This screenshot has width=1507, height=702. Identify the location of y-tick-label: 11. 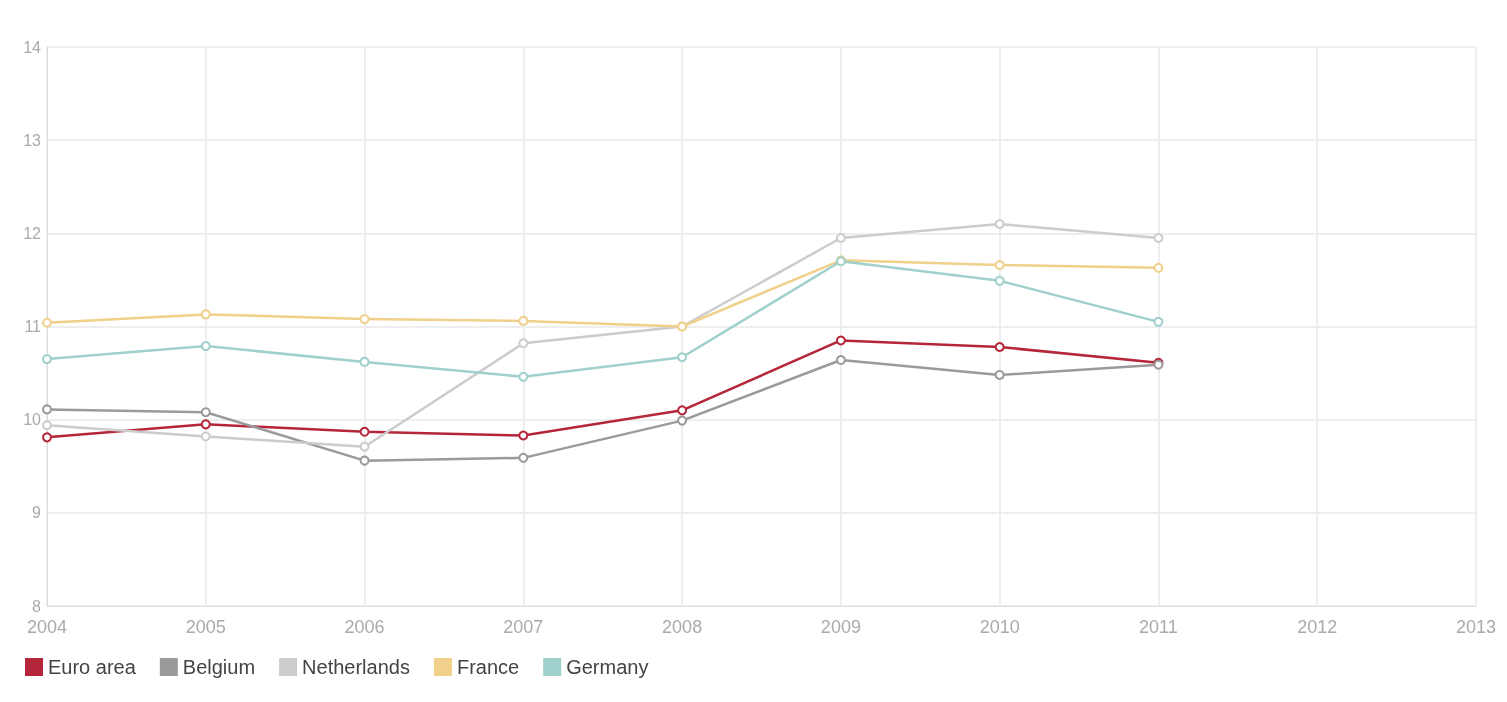
(33, 326).